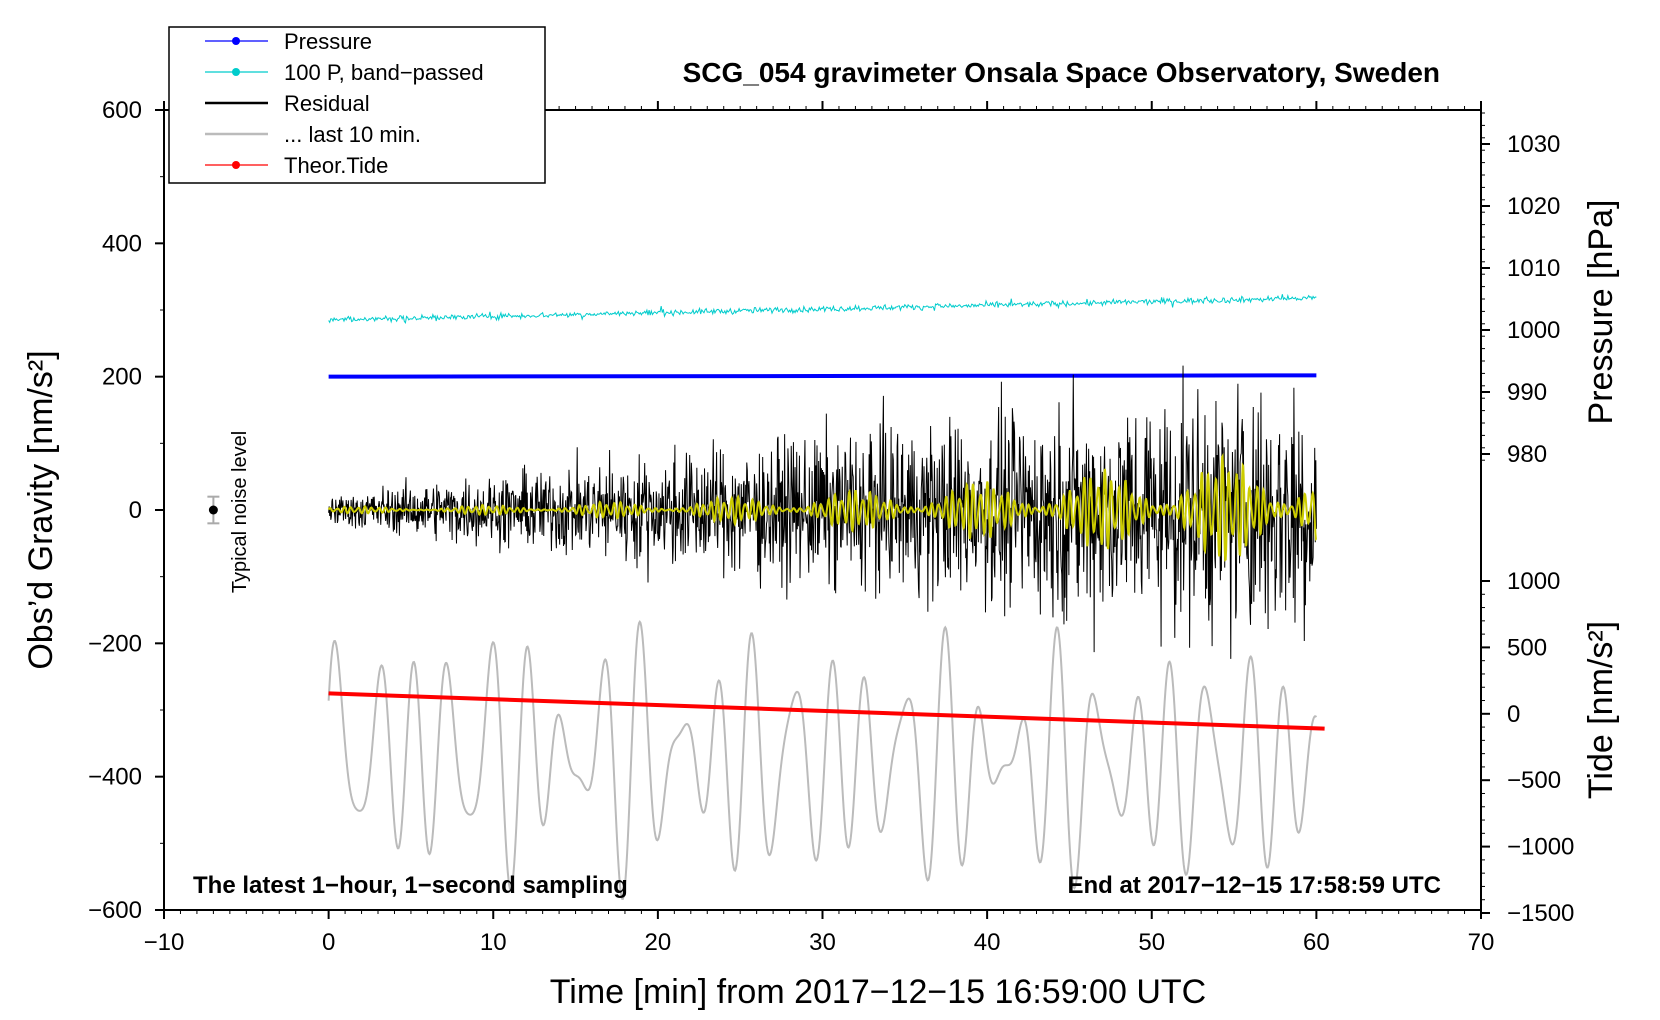  What do you see at coordinates (1534, 780) in the screenshot?
I see `tide-tick-label: −500` at bounding box center [1534, 780].